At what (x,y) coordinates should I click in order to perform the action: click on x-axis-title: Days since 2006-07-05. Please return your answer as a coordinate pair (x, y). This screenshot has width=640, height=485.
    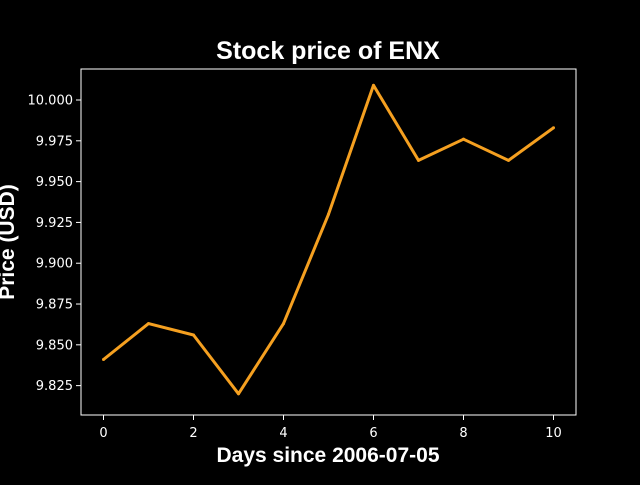
    Looking at the image, I should click on (328, 455).